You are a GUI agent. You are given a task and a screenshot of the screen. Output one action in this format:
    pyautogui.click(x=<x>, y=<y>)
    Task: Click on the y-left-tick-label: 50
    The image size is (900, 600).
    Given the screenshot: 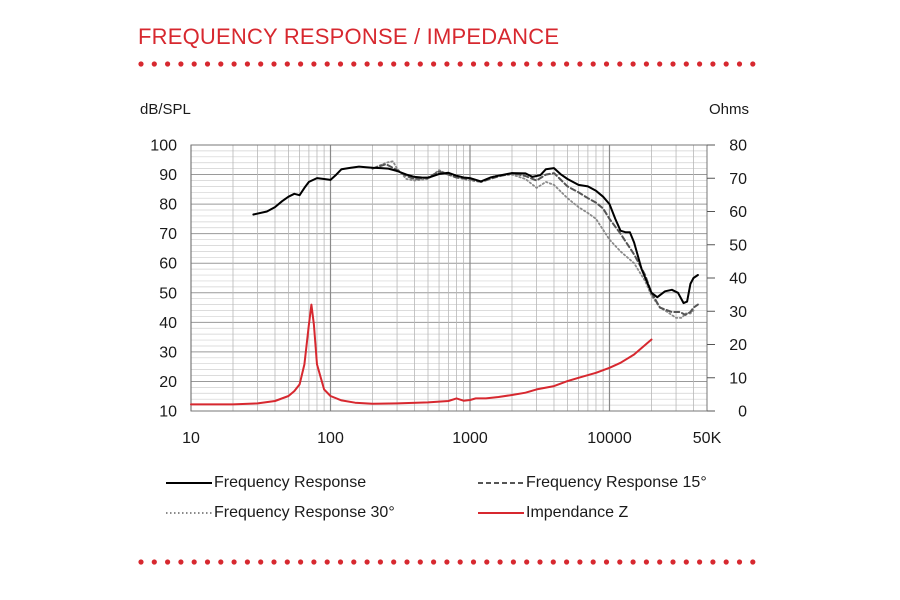 What is the action you would take?
    pyautogui.click(x=168, y=293)
    